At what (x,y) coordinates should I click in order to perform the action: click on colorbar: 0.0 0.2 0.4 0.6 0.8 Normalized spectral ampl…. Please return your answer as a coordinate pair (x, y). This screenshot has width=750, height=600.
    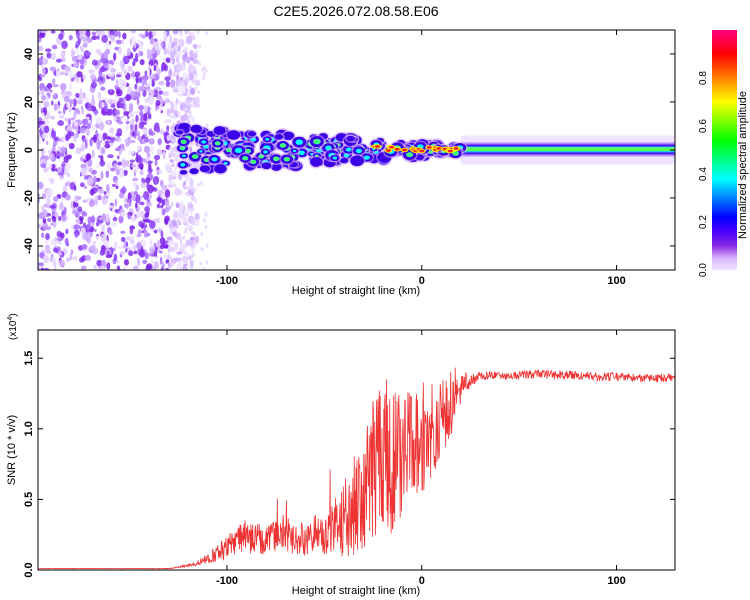
    Looking at the image, I should click on (723, 153).